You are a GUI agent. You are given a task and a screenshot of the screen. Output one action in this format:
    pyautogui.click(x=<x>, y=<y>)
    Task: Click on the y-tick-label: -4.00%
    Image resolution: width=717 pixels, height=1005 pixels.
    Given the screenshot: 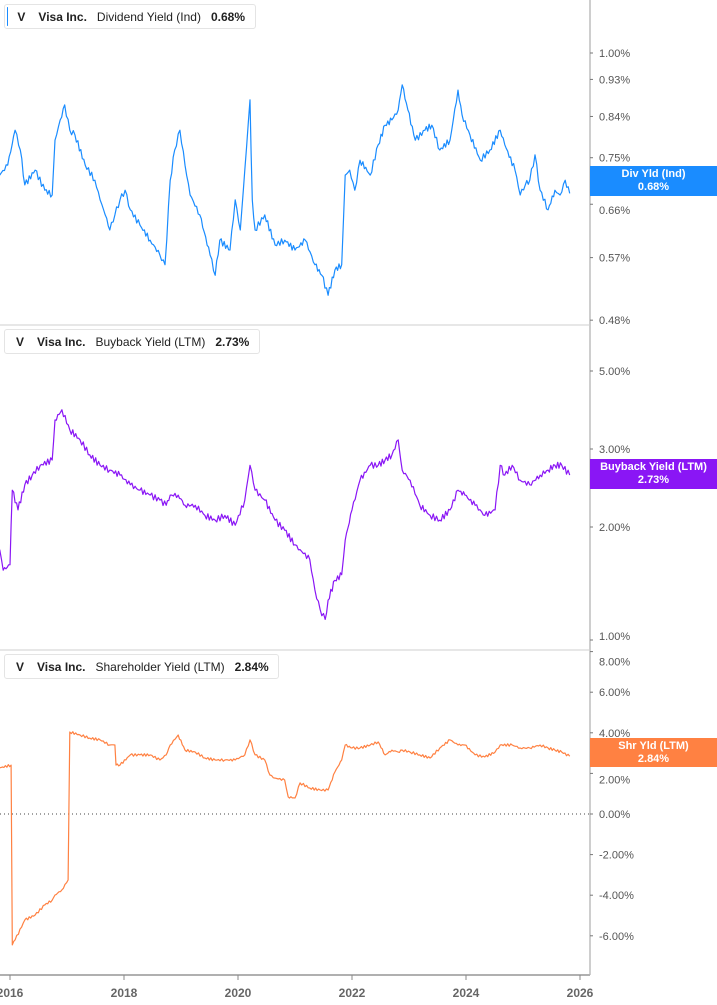 What is the action you would take?
    pyautogui.click(x=616, y=896)
    